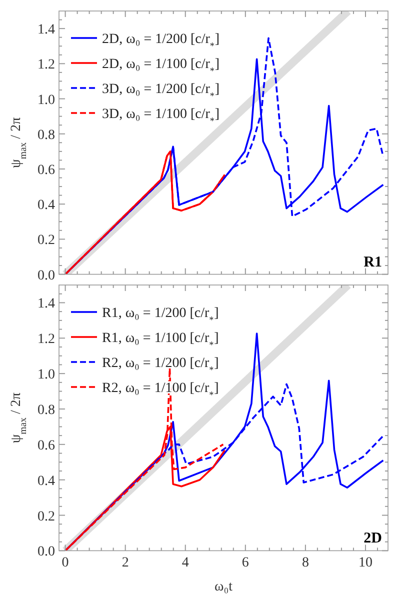 Image resolution: width=399 pixels, height=599 pixels. I want to click on x-tick-label: 4, so click(185, 563).